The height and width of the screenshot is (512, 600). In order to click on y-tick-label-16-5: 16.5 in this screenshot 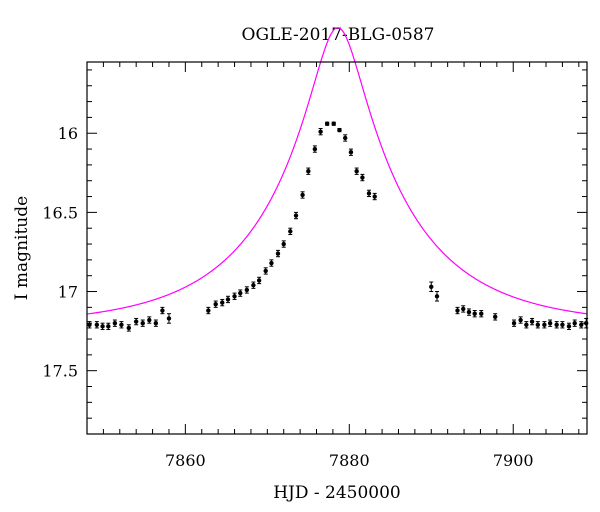, I will do `click(60, 212)`.